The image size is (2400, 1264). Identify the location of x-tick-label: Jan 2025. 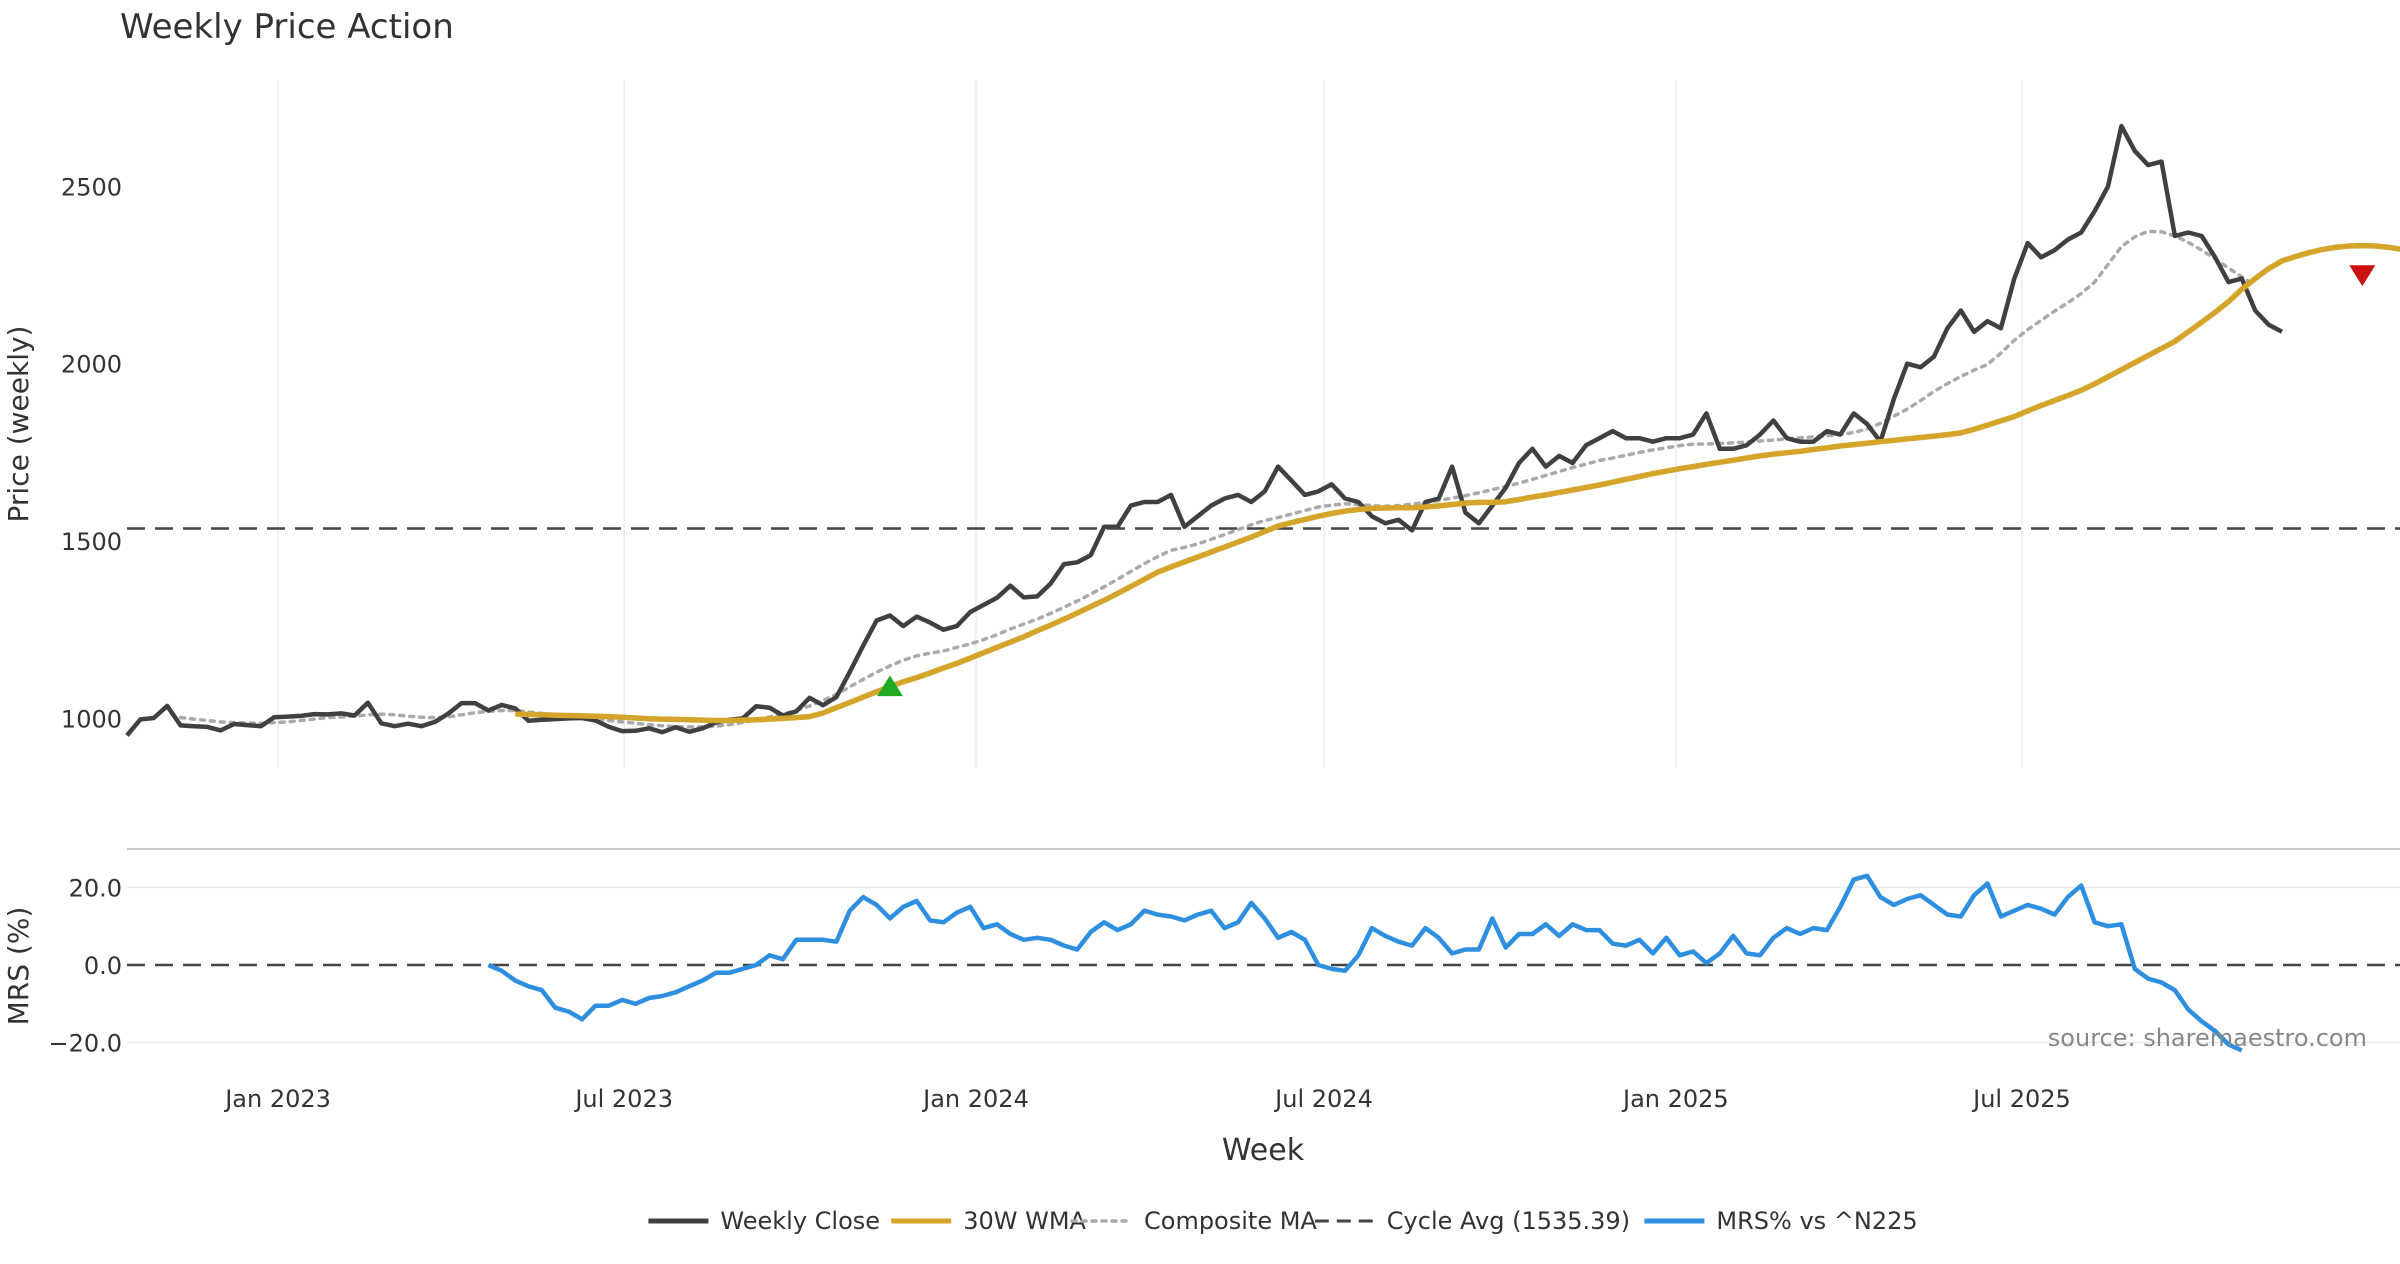
(1675, 1099).